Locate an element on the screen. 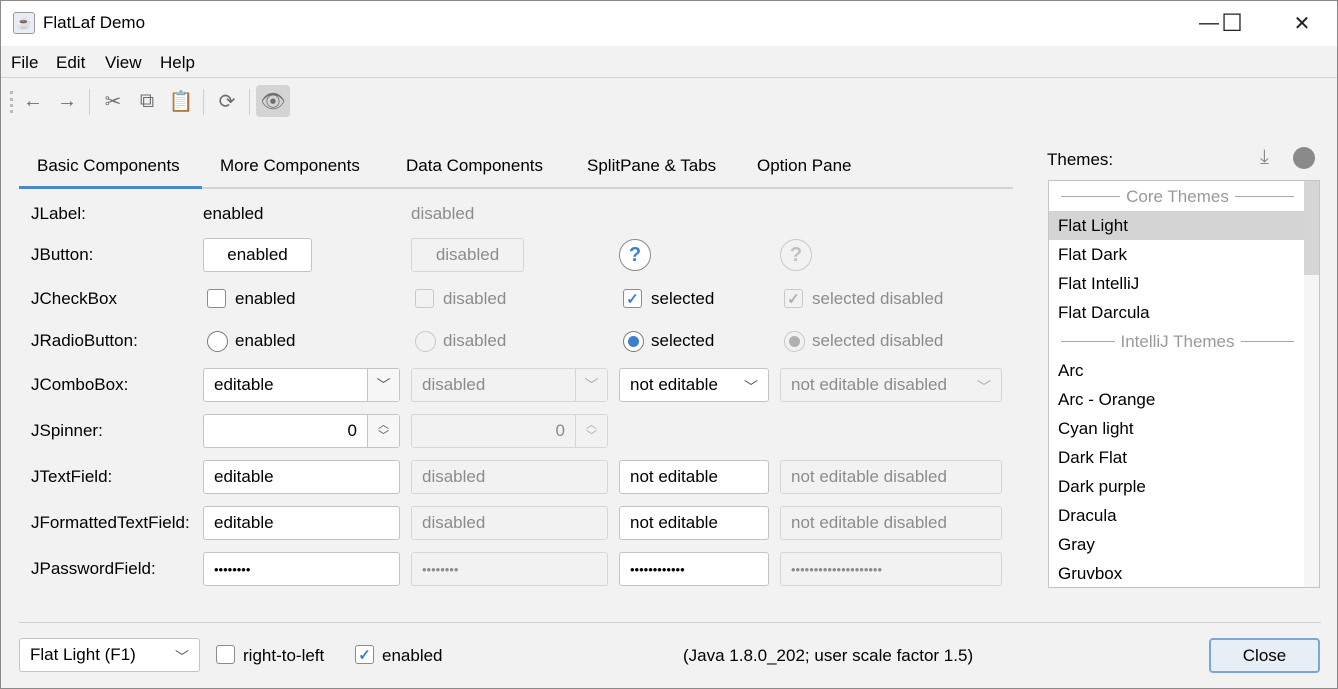 The height and width of the screenshot is (689, 1338). theme-item: Flat IntelliJ is located at coordinates (1099, 283).